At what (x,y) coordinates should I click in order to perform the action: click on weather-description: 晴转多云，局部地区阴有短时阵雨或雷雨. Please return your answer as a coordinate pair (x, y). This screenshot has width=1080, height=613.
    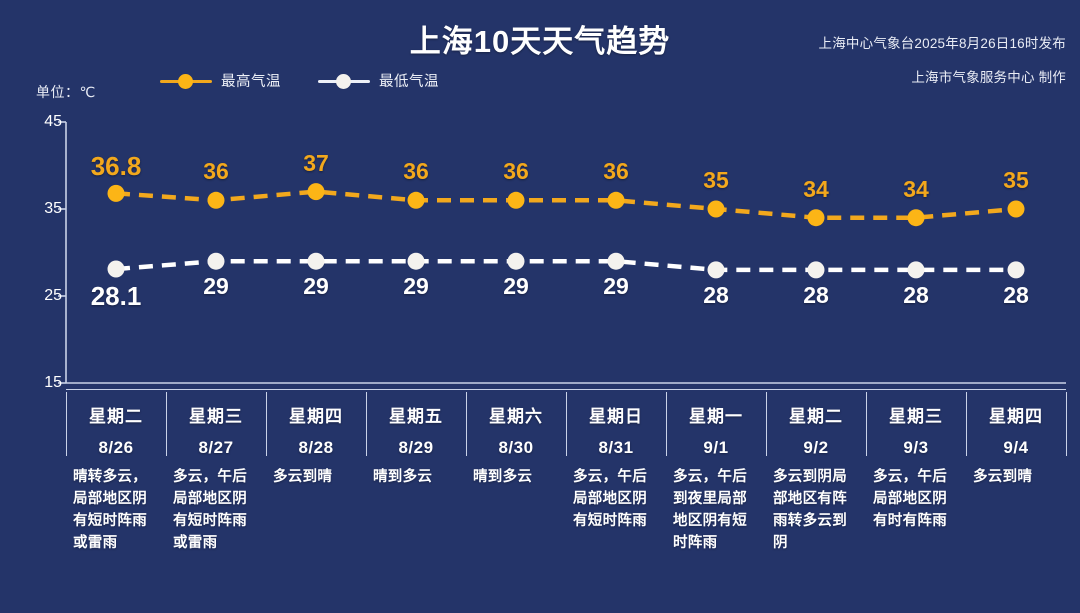
    Looking at the image, I should click on (110, 510).